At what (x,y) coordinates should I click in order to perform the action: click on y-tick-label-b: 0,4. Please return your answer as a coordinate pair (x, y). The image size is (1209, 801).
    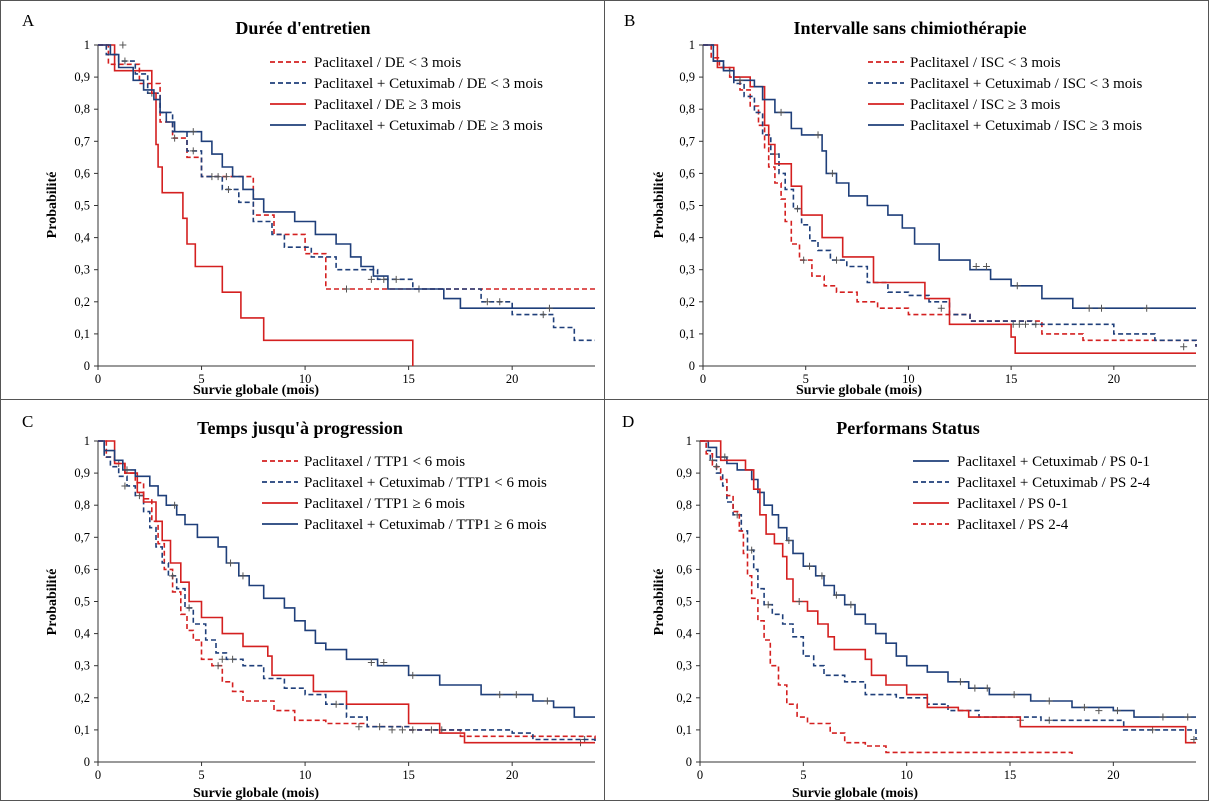
    Looking at the image, I should click on (687, 238).